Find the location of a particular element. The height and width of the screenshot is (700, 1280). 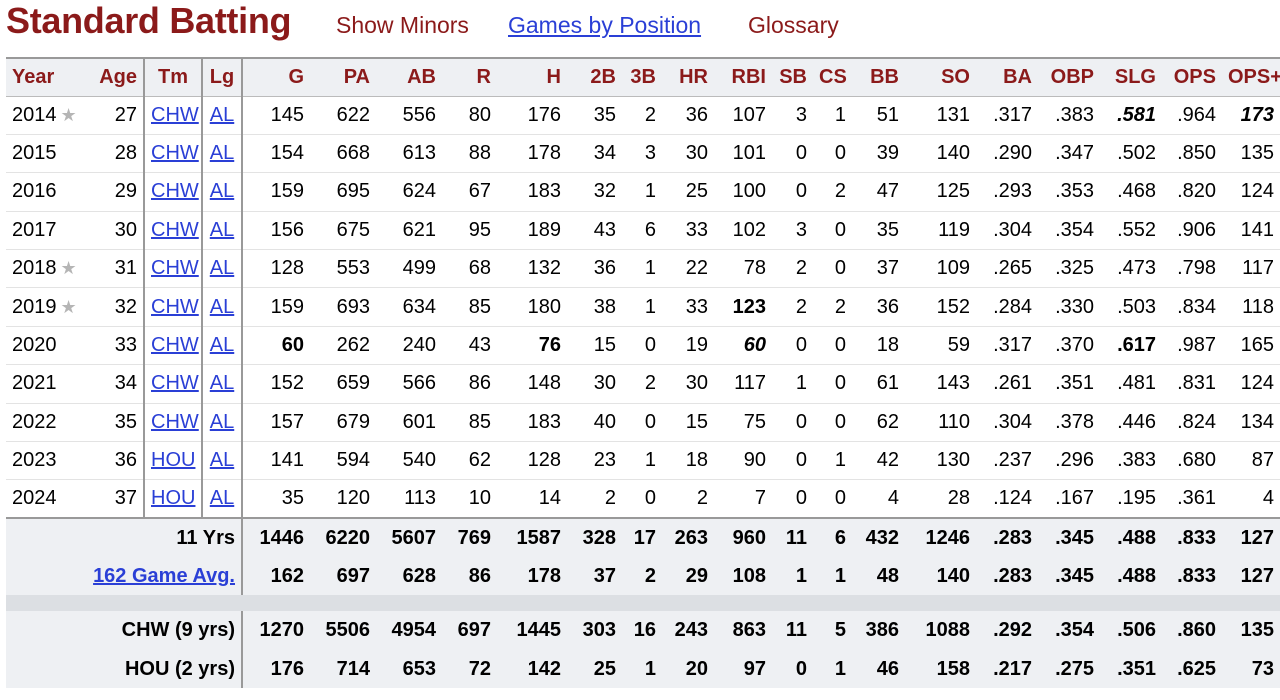

column-header-ops: OPS is located at coordinates (1192, 77).